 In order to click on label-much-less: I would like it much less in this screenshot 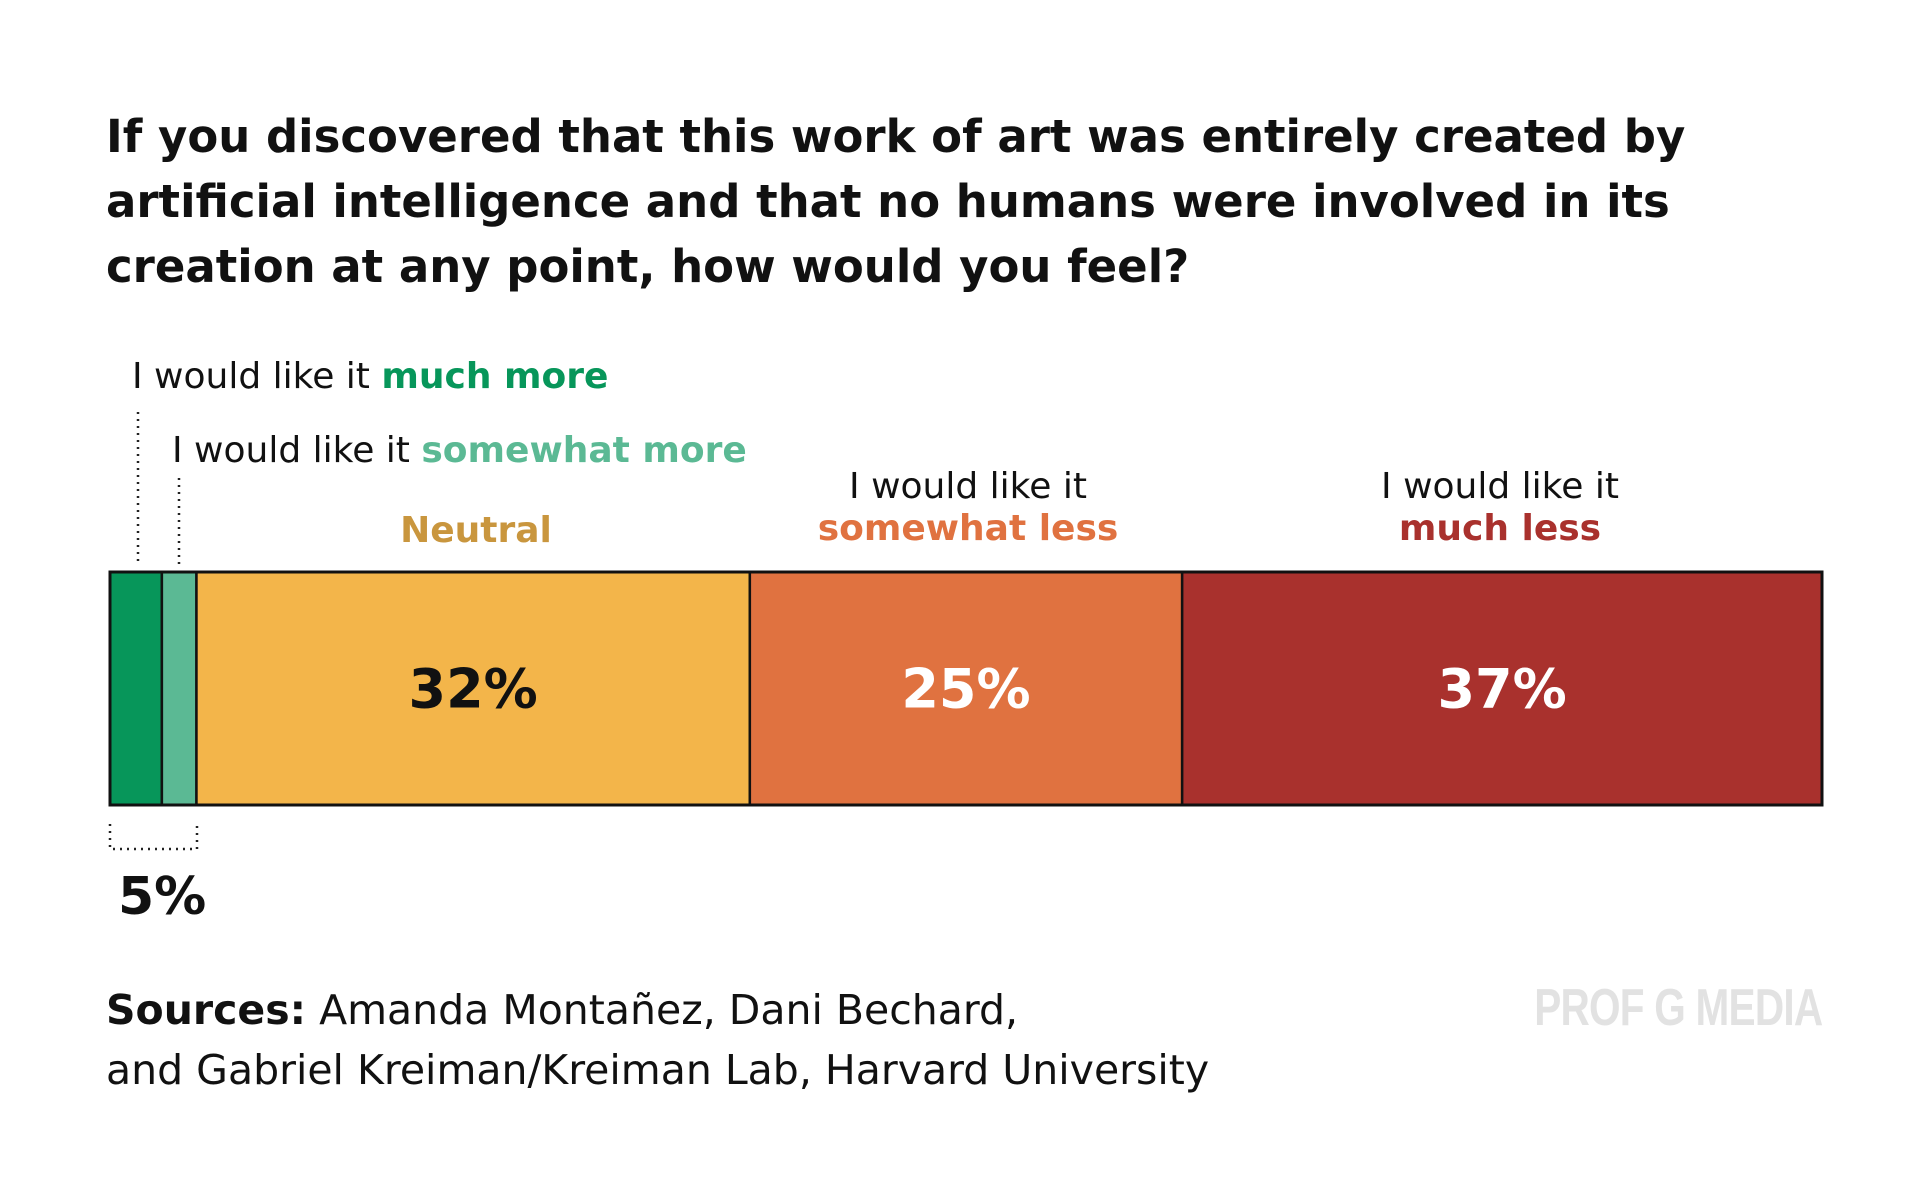, I will do `click(1500, 508)`.